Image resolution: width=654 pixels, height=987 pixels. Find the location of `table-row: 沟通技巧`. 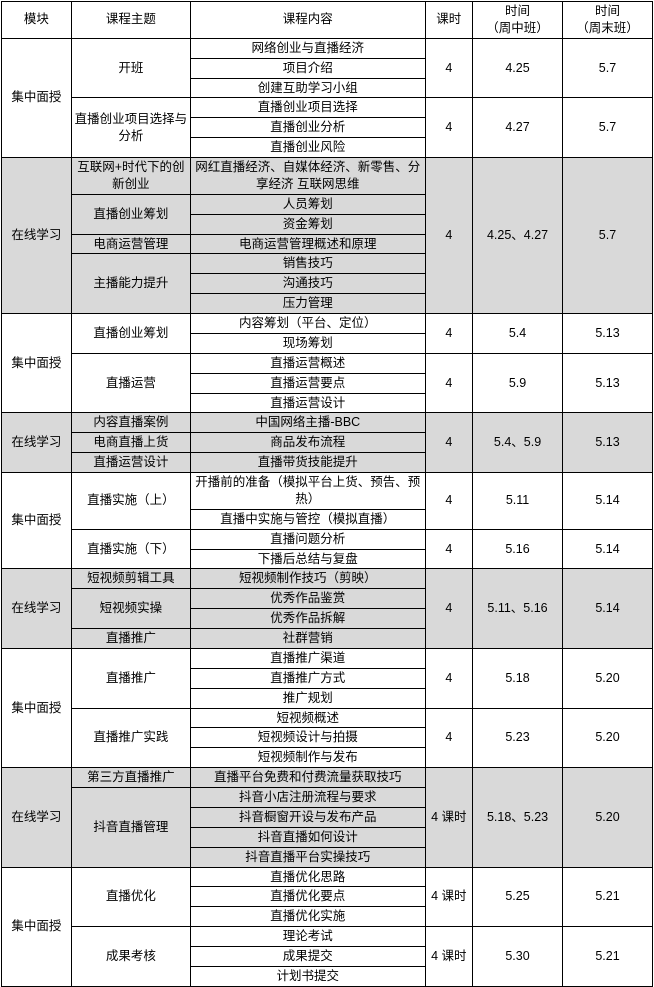

table-row: 沟通技巧 is located at coordinates (327, 284).